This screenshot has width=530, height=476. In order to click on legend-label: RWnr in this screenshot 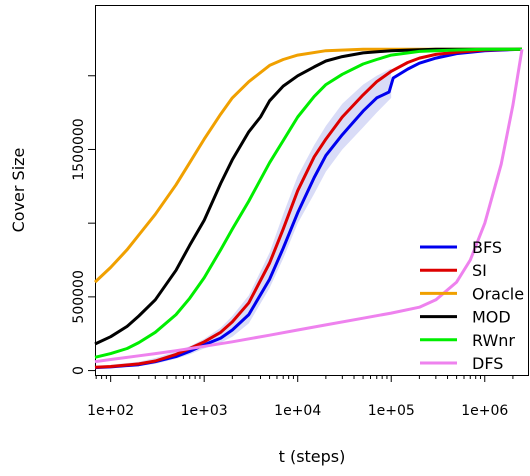, I will do `click(493, 340)`.